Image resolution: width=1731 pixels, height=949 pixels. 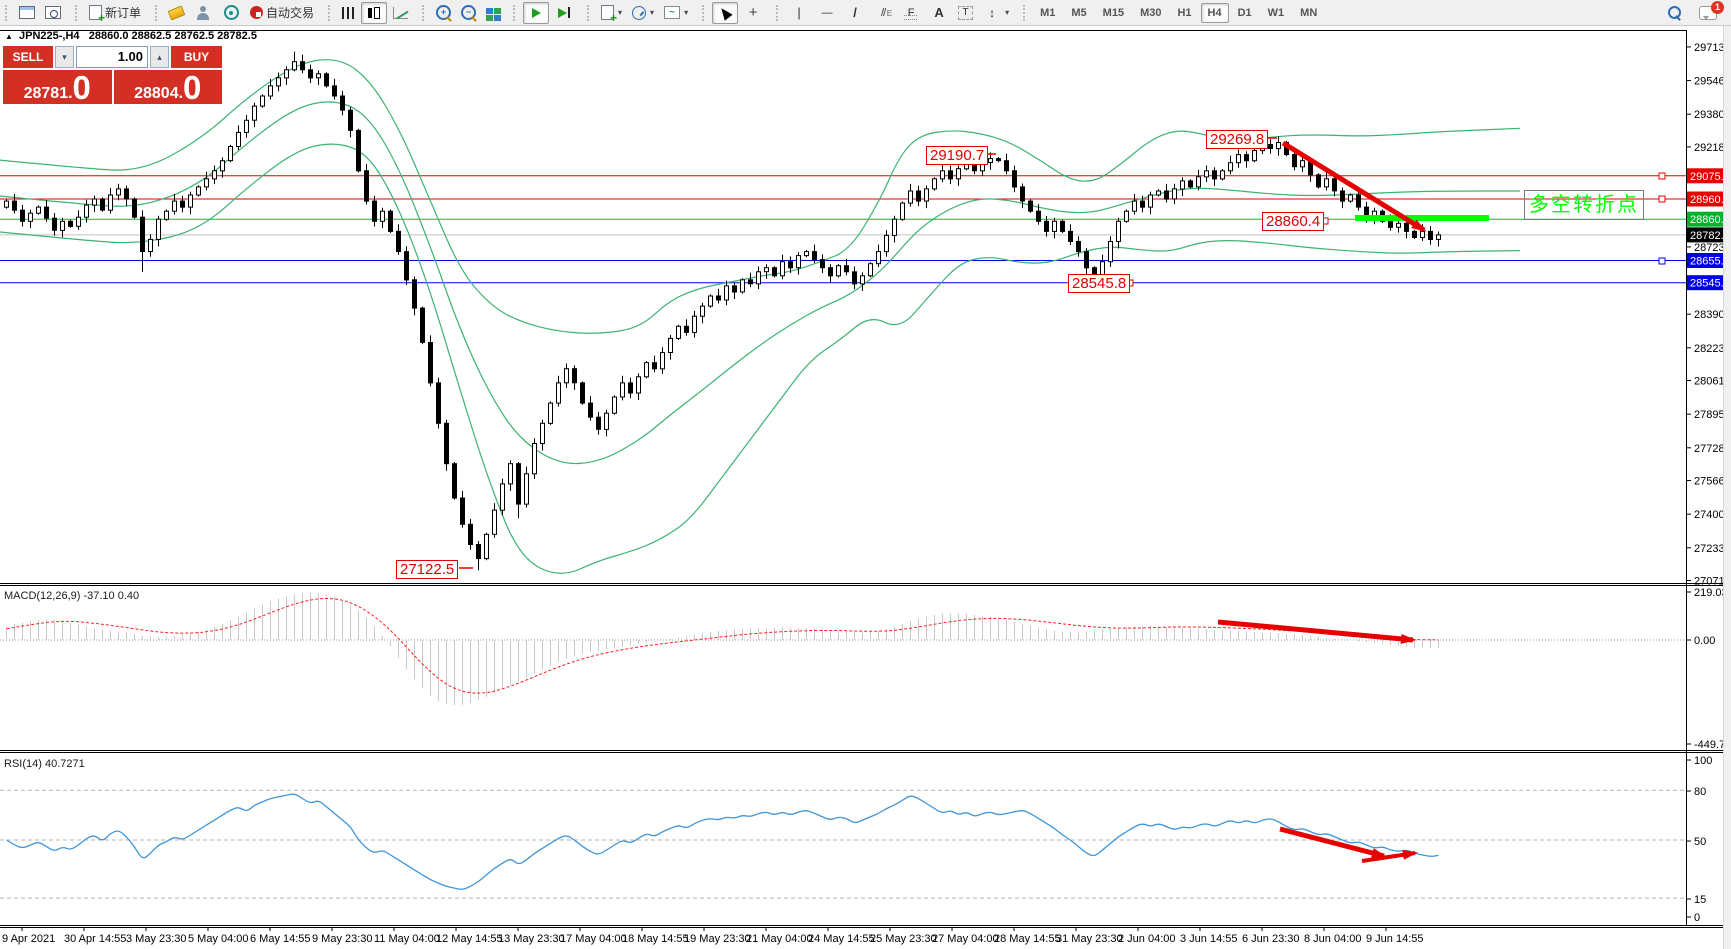 I want to click on macd-label: MACD(12,26,9) -37.10 0.40, so click(x=72, y=596).